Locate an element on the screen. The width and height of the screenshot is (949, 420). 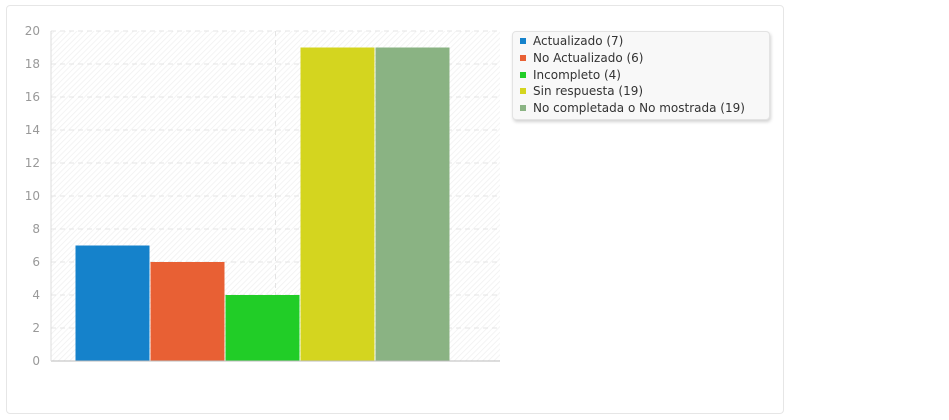
y-tick-labels: 0 2 4 6 8 10 12 14 16 18 20 is located at coordinates (32, 196).